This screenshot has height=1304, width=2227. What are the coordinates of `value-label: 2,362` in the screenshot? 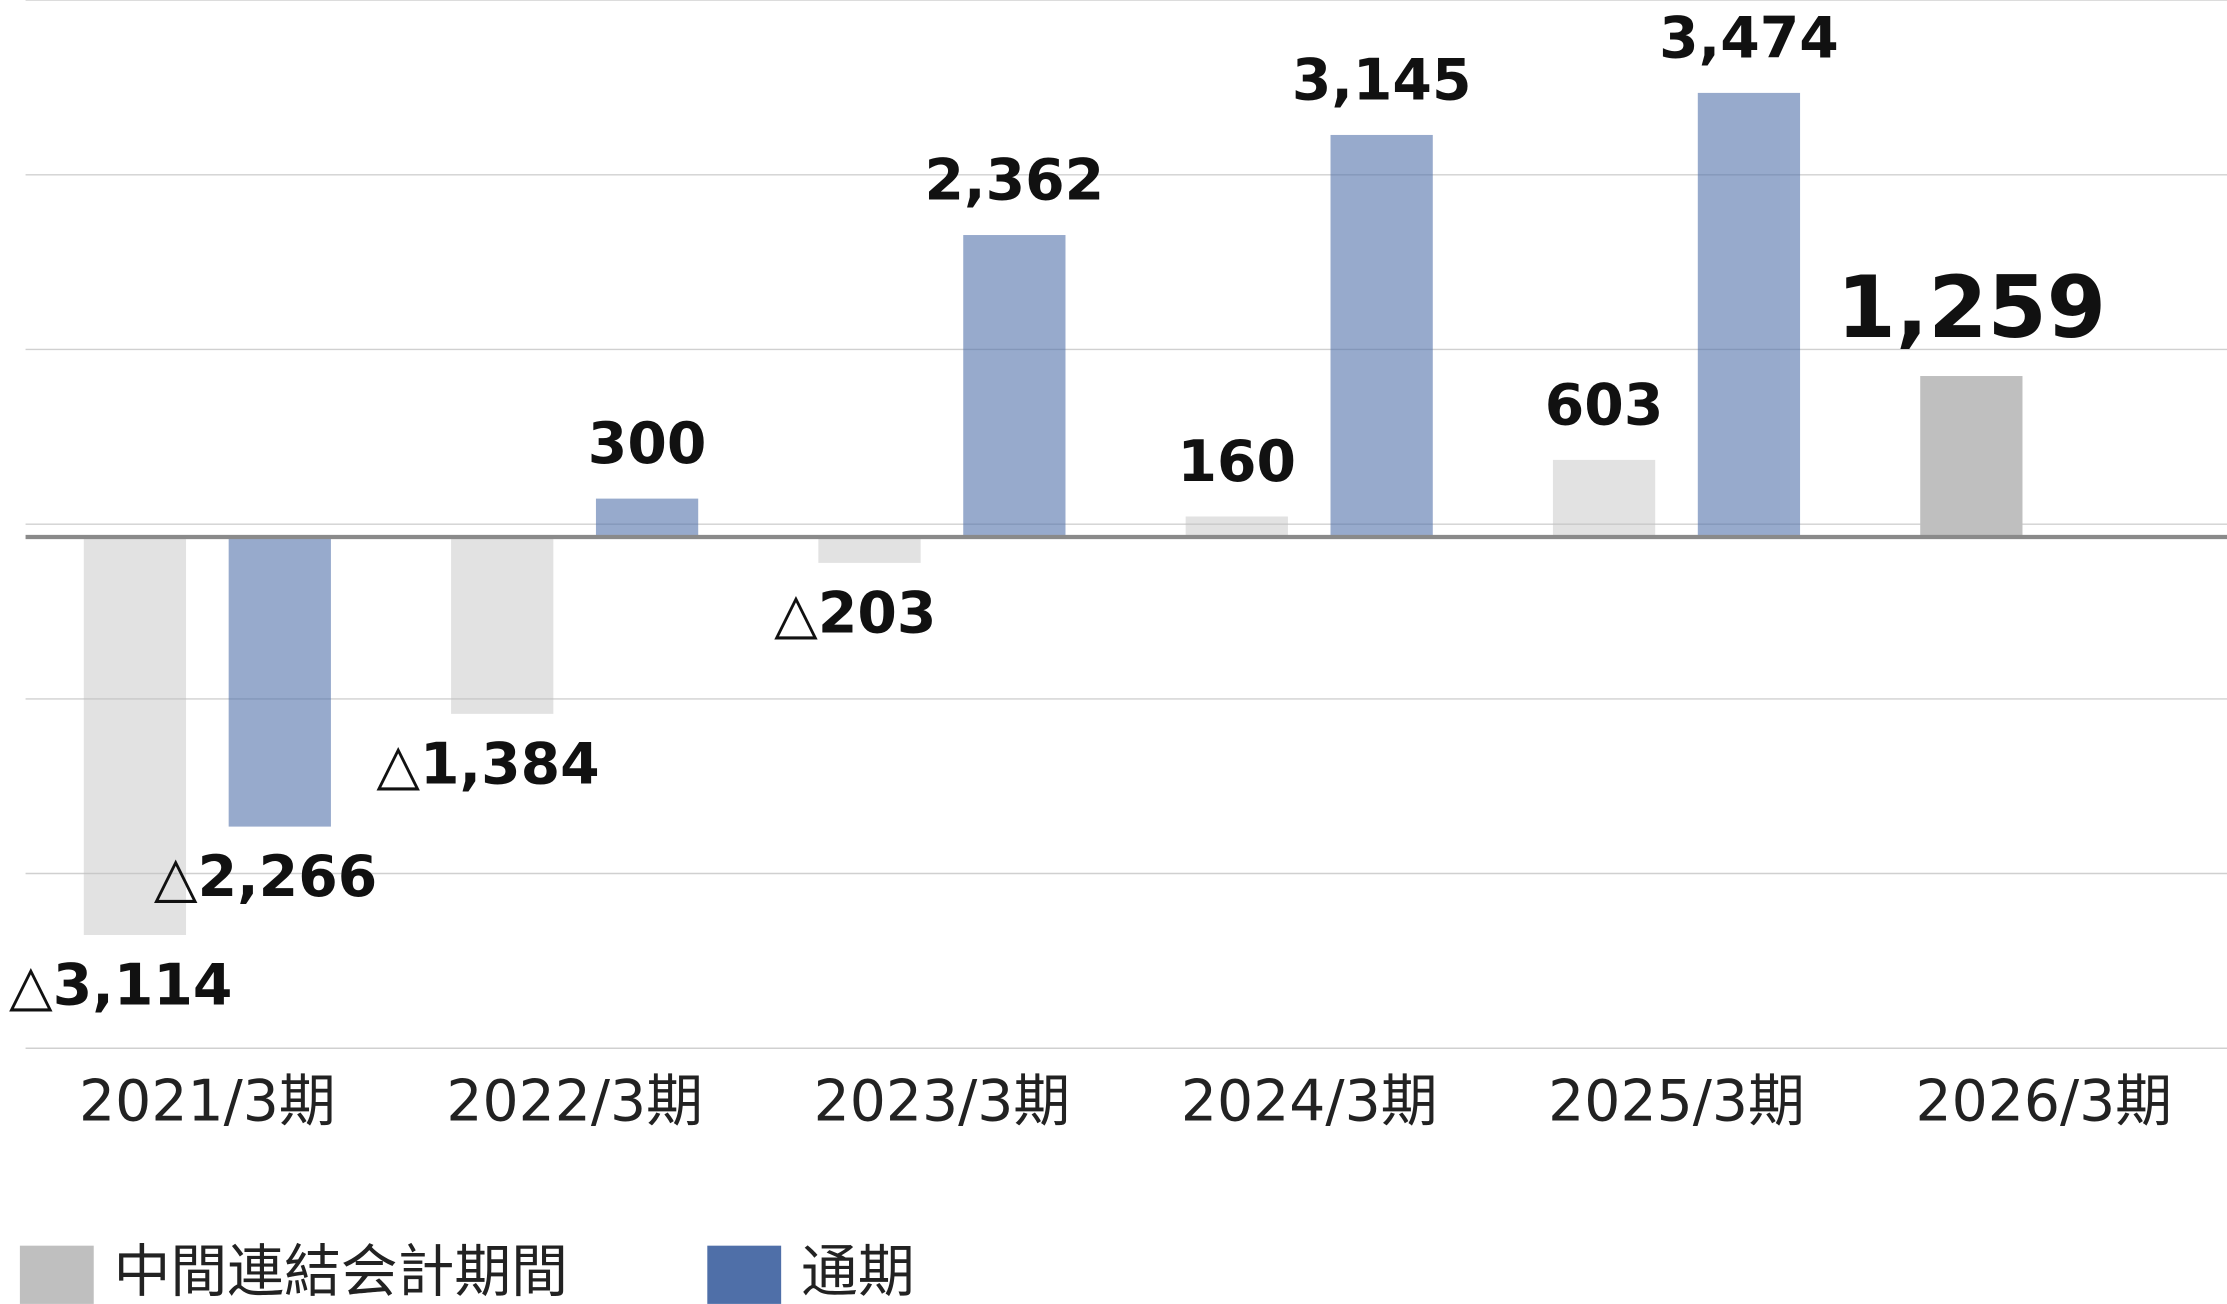 It's located at (1015, 181).